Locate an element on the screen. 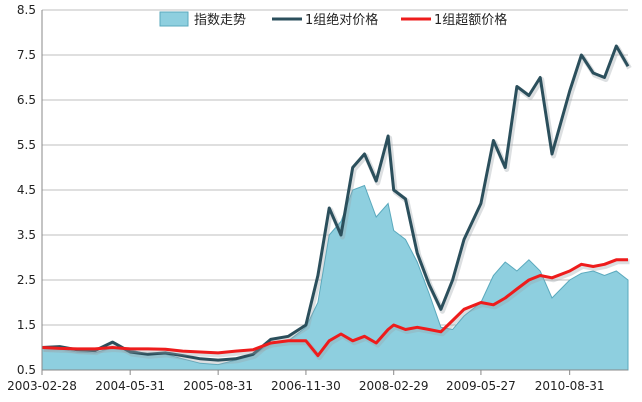 This screenshot has height=402, width=642. x-tick-label: 2004-05-31 is located at coordinates (130, 386).